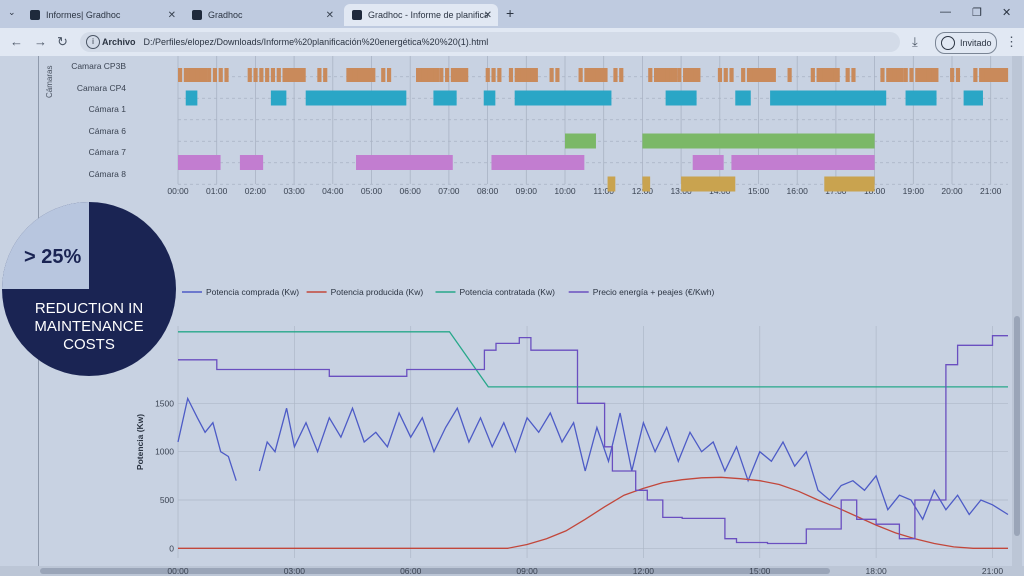  Describe the element at coordinates (876, 571) in the screenshot. I see `x-tick-label: 18:00` at that location.